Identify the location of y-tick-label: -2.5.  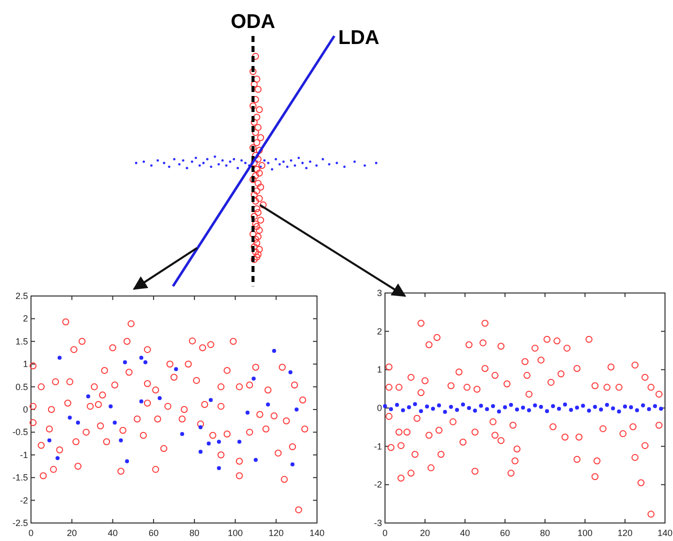
(20, 523).